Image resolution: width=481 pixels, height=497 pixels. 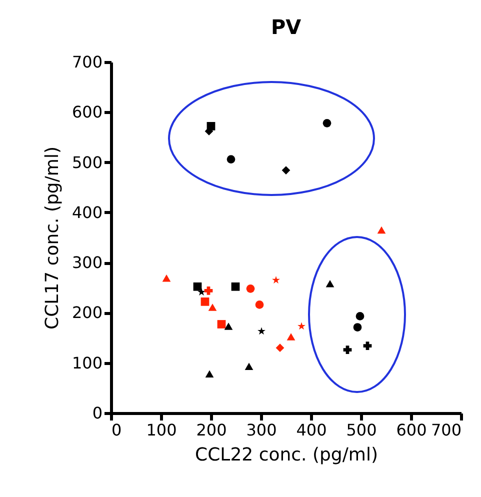 I want to click on y-tick-label: 600, so click(x=87, y=112).